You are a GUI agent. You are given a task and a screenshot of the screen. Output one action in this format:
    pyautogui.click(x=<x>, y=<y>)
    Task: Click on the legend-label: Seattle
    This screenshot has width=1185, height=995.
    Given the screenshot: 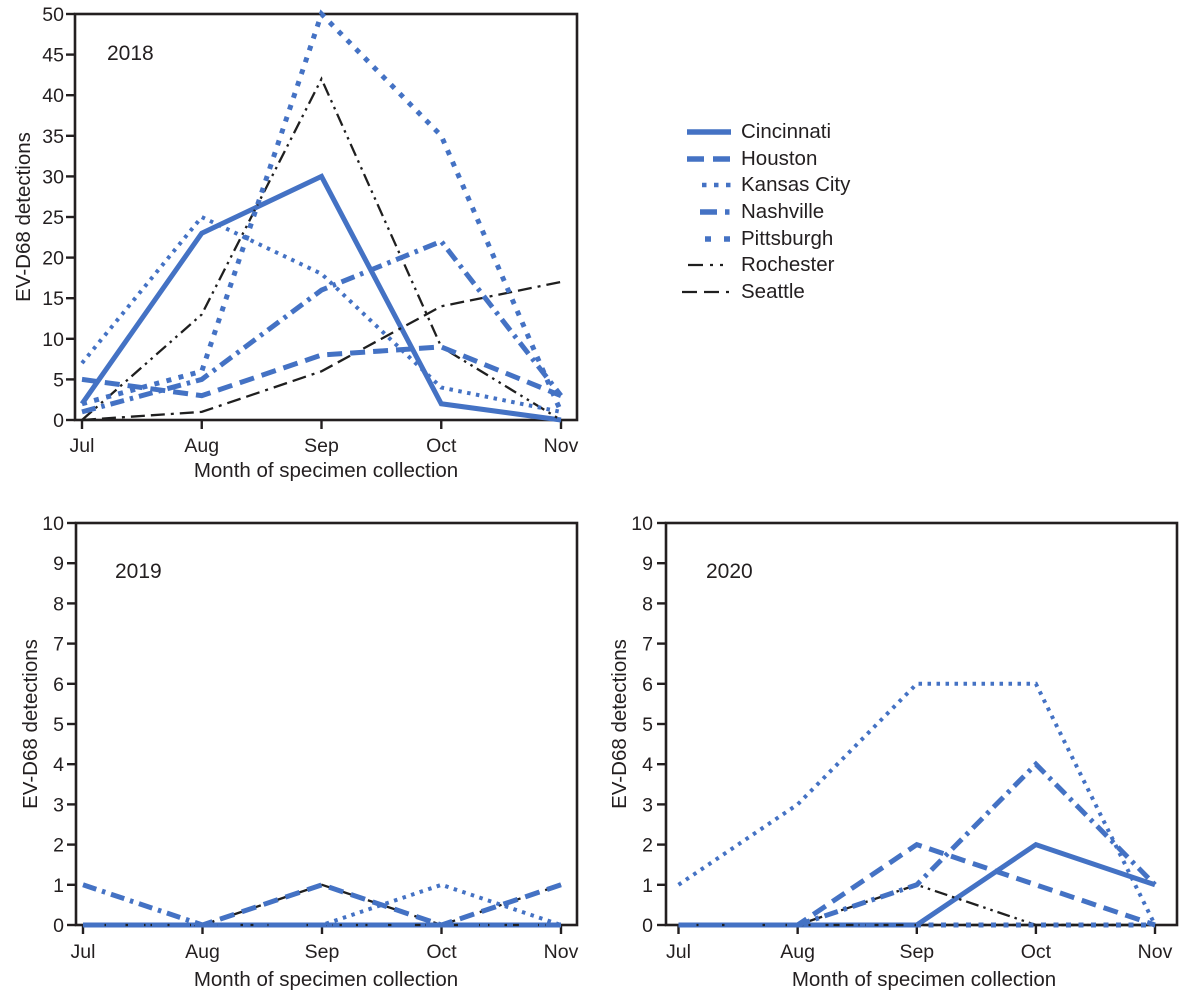 What is the action you would take?
    pyautogui.click(x=773, y=291)
    